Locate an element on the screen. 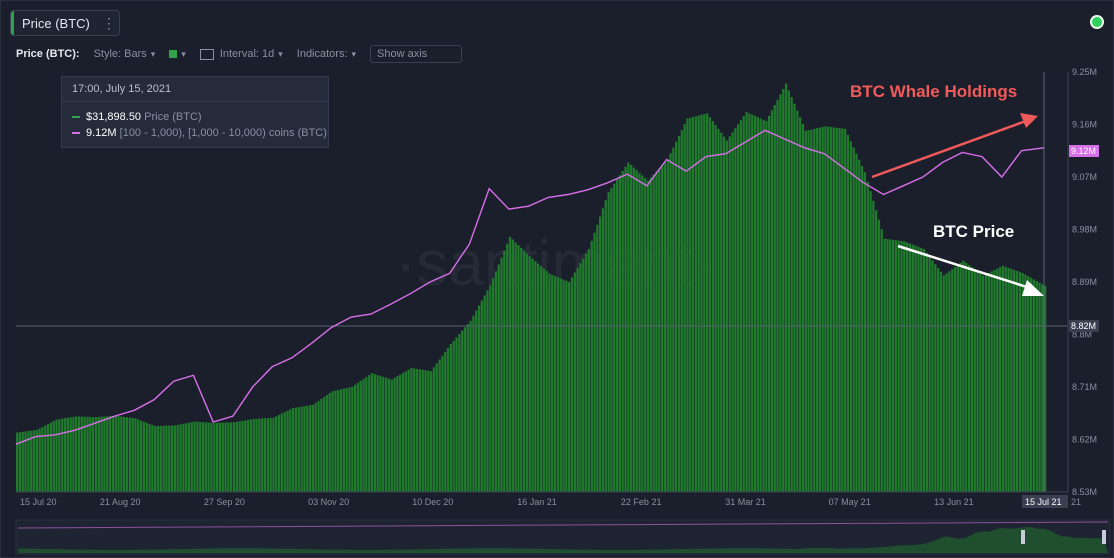 Image resolution: width=1114 pixels, height=558 pixels. price-arrow-head-icon is located at coordinates (1033, 288).